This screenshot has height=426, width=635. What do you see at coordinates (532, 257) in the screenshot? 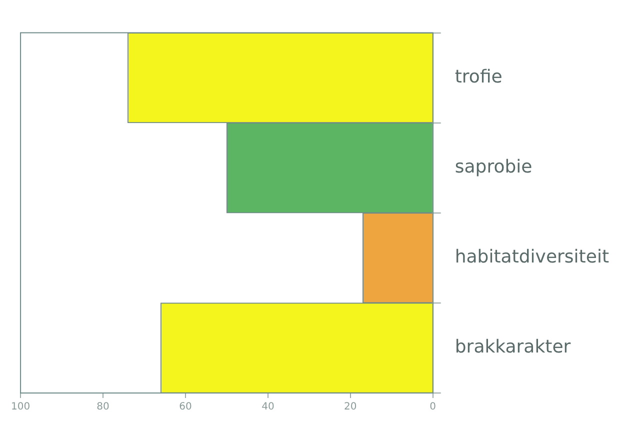
I see `y-tick-label: habitatdiversiteit` at bounding box center [532, 257].